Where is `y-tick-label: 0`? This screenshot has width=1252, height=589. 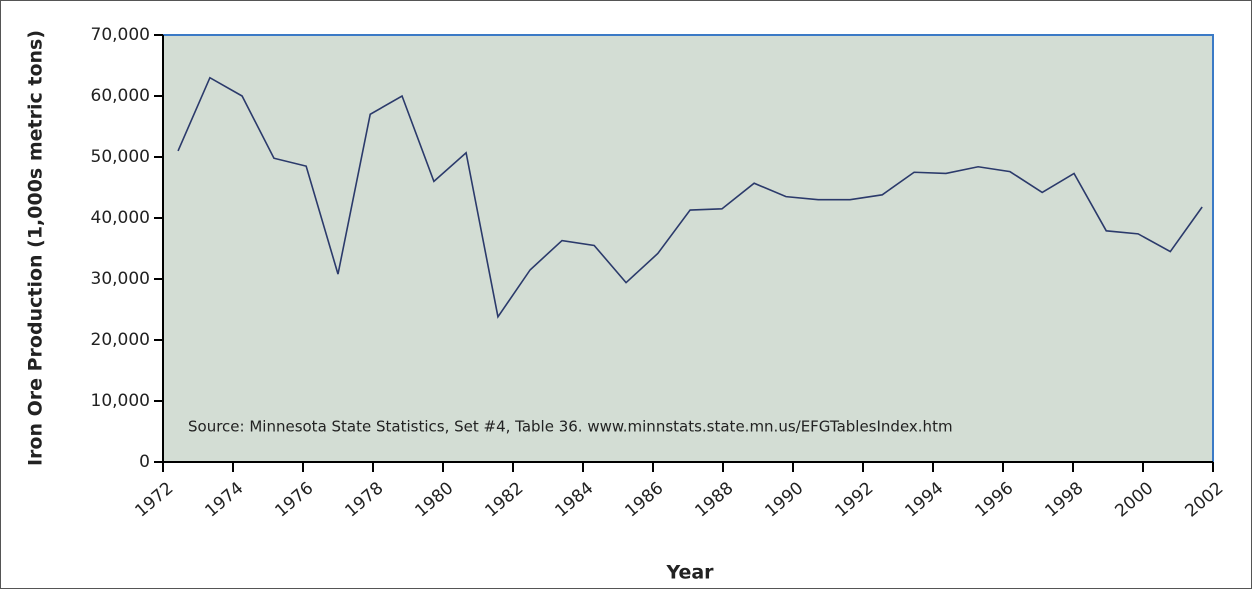
y-tick-label: 0 is located at coordinates (144, 462).